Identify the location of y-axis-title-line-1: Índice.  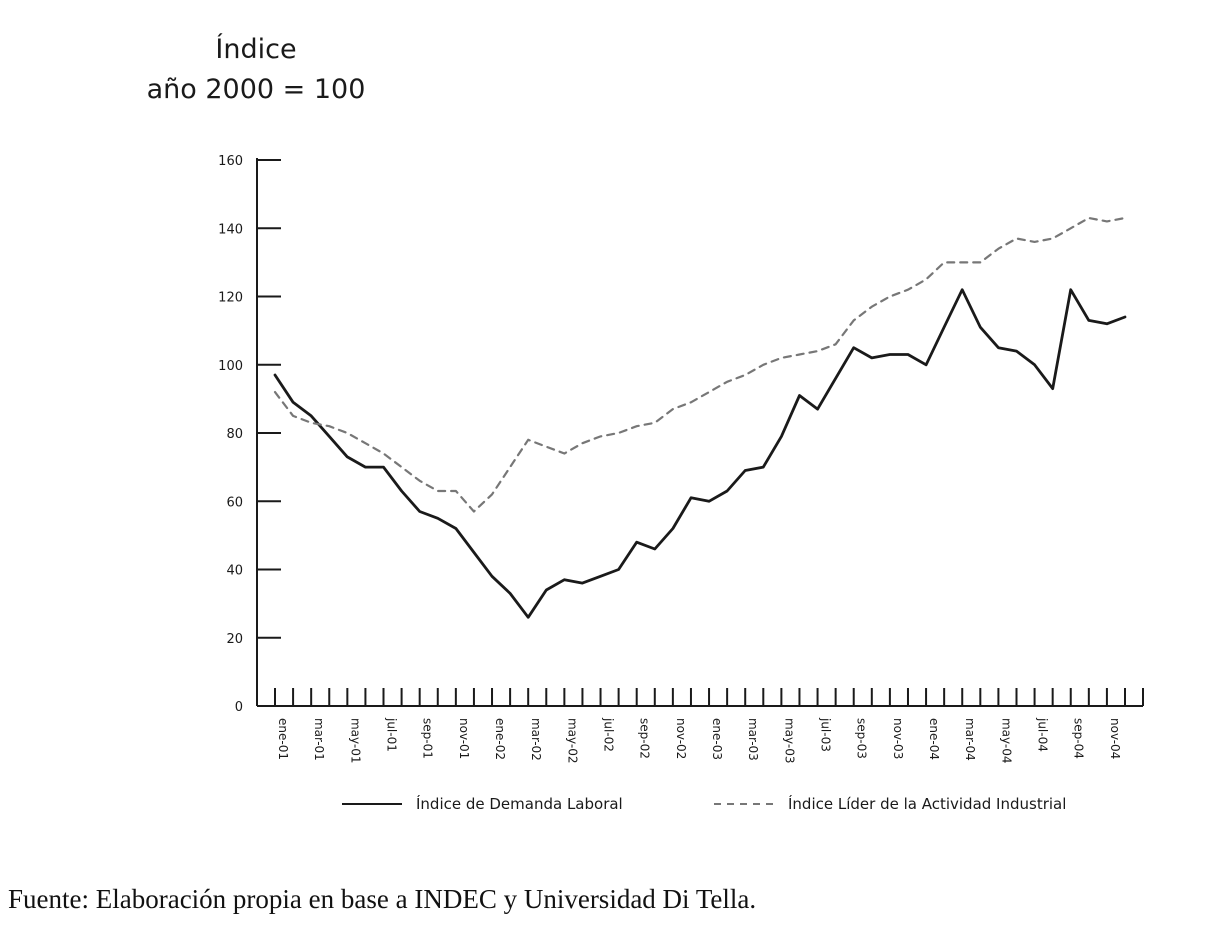
(255, 49).